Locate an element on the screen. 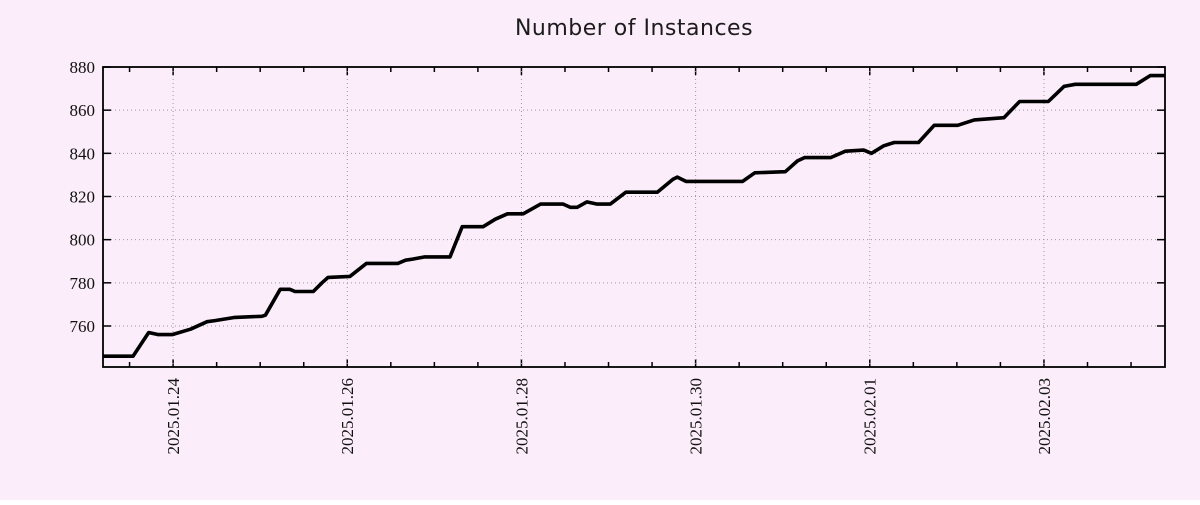 The width and height of the screenshot is (1200, 505). x-tick-label: 2025.01.24 is located at coordinates (173, 416).